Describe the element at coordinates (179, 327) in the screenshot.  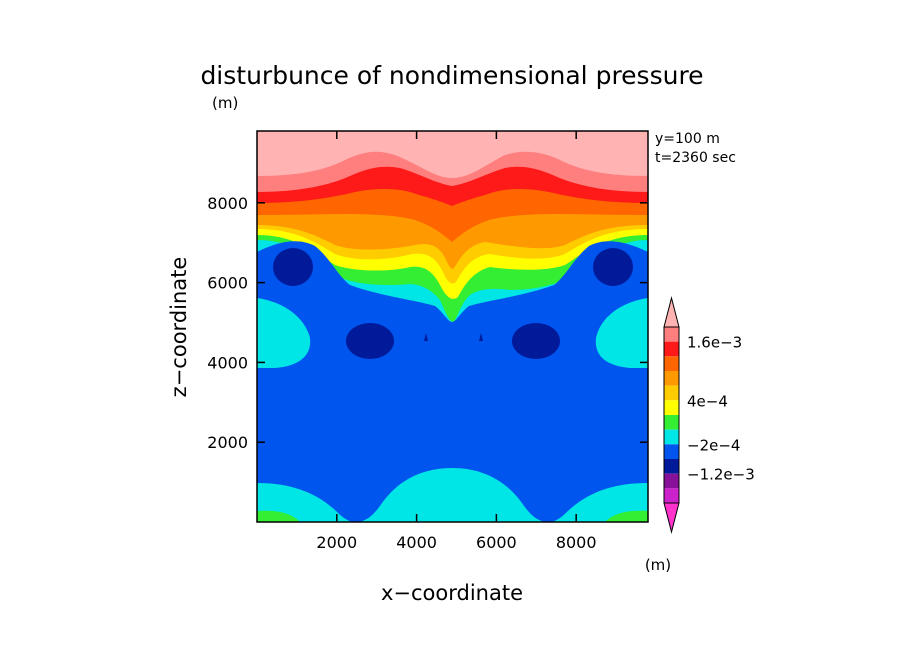
I see `y-axis-label: z−coordinate` at that location.